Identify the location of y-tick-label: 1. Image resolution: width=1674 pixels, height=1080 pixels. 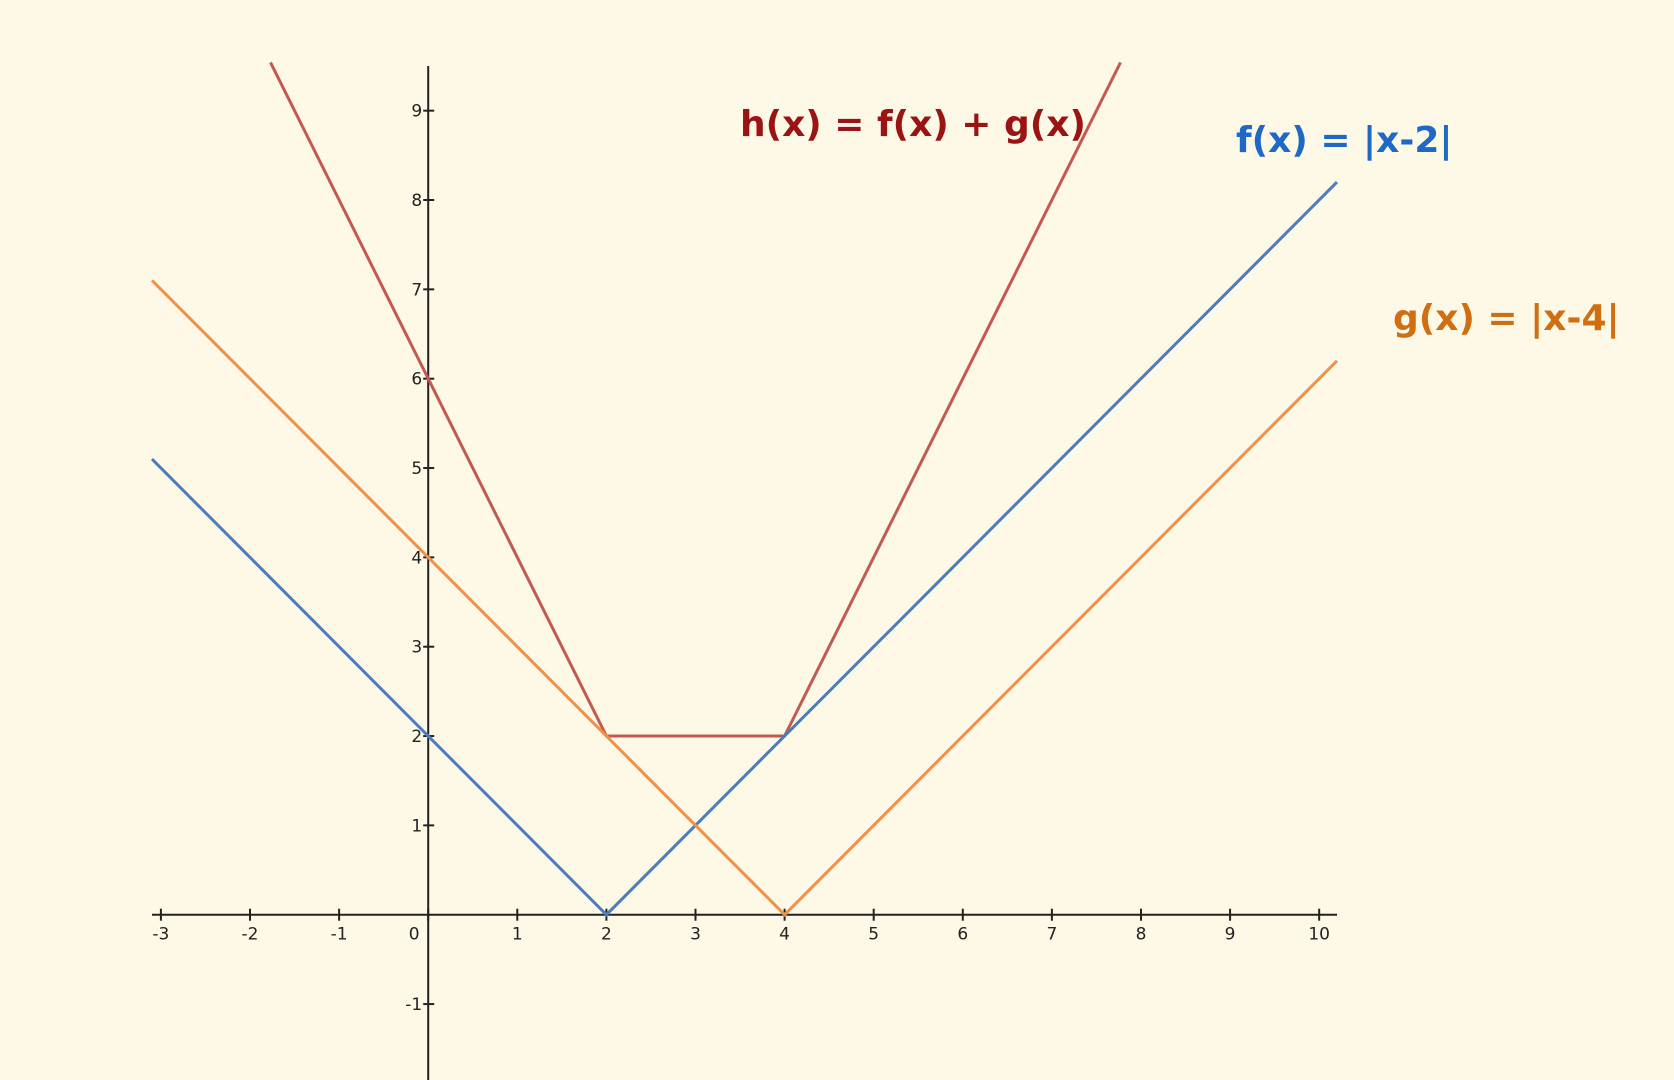
(416, 826).